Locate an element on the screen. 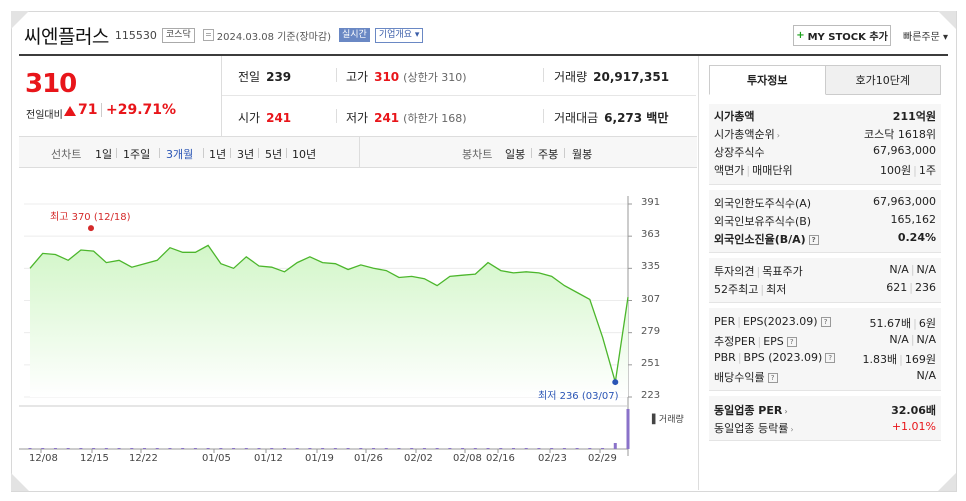  realtime-button: 실시간 is located at coordinates (354, 35).